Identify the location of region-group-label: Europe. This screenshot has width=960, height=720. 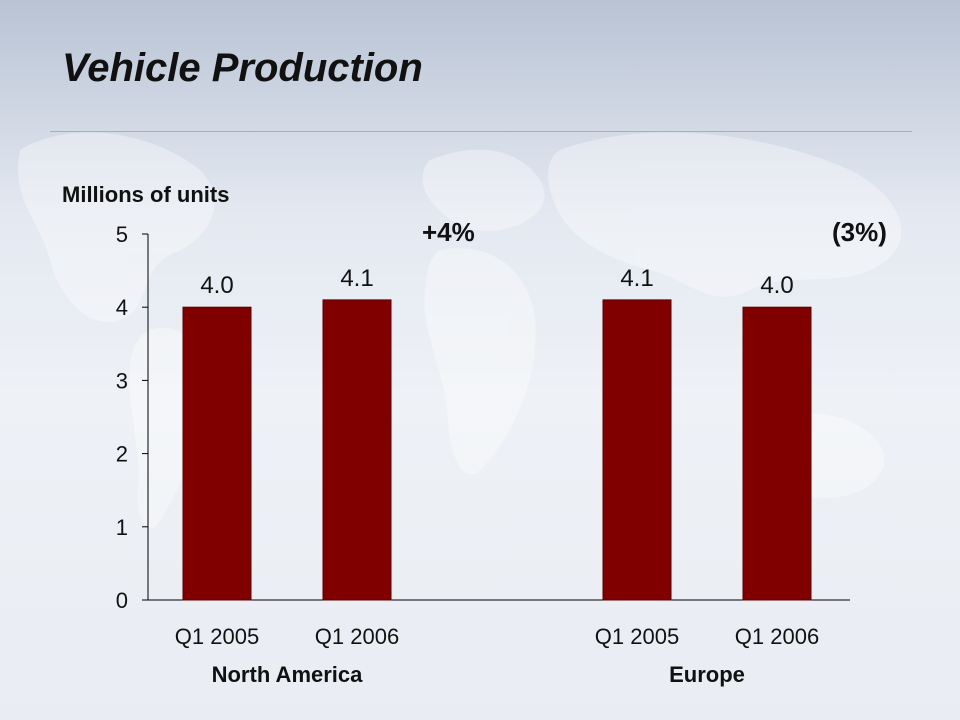
(707, 674).